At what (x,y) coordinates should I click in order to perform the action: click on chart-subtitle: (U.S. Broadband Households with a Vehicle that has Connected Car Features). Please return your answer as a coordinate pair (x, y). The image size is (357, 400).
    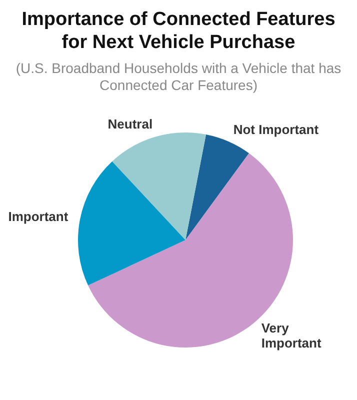
    Looking at the image, I should click on (178, 77).